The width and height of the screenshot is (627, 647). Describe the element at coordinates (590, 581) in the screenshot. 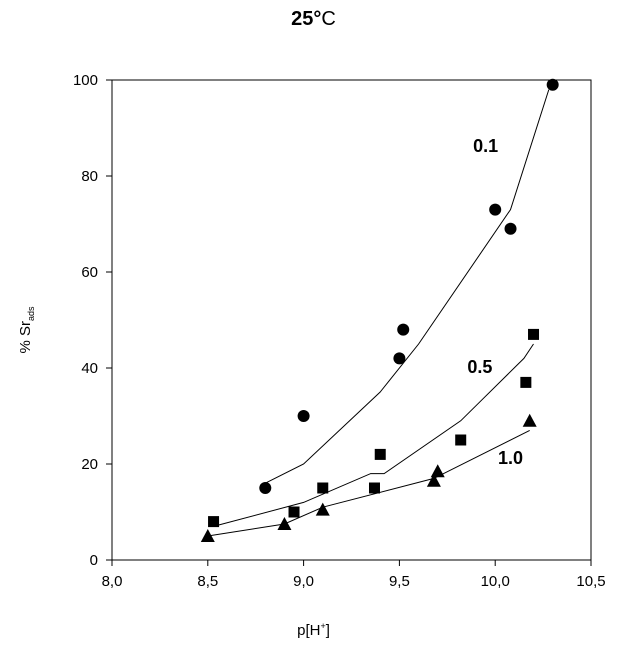

I see `x-tick-label: 10,5` at that location.